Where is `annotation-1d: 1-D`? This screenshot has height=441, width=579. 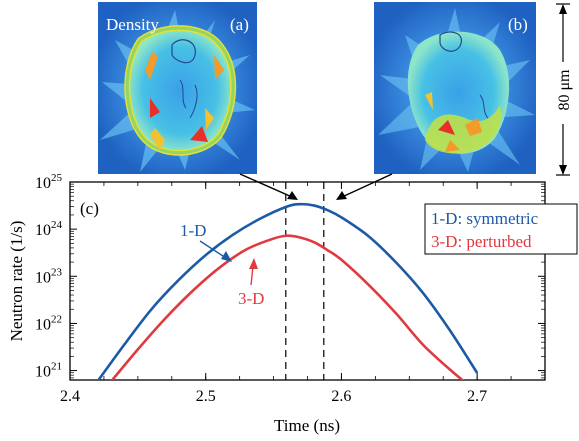 annotation-1d: 1-D is located at coordinates (206, 241).